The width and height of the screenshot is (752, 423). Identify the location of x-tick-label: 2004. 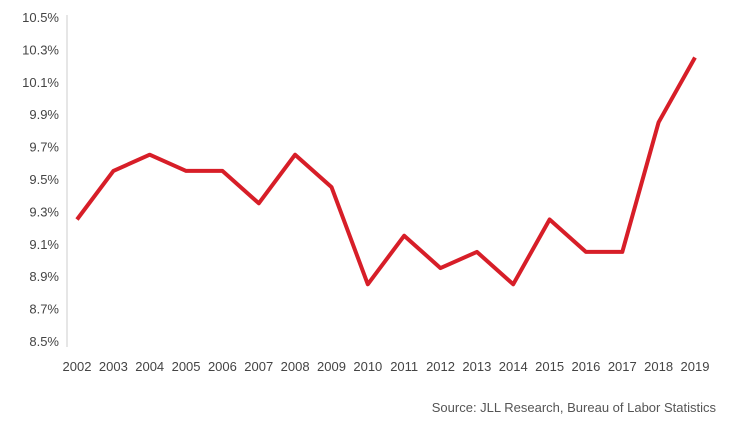
(149, 366).